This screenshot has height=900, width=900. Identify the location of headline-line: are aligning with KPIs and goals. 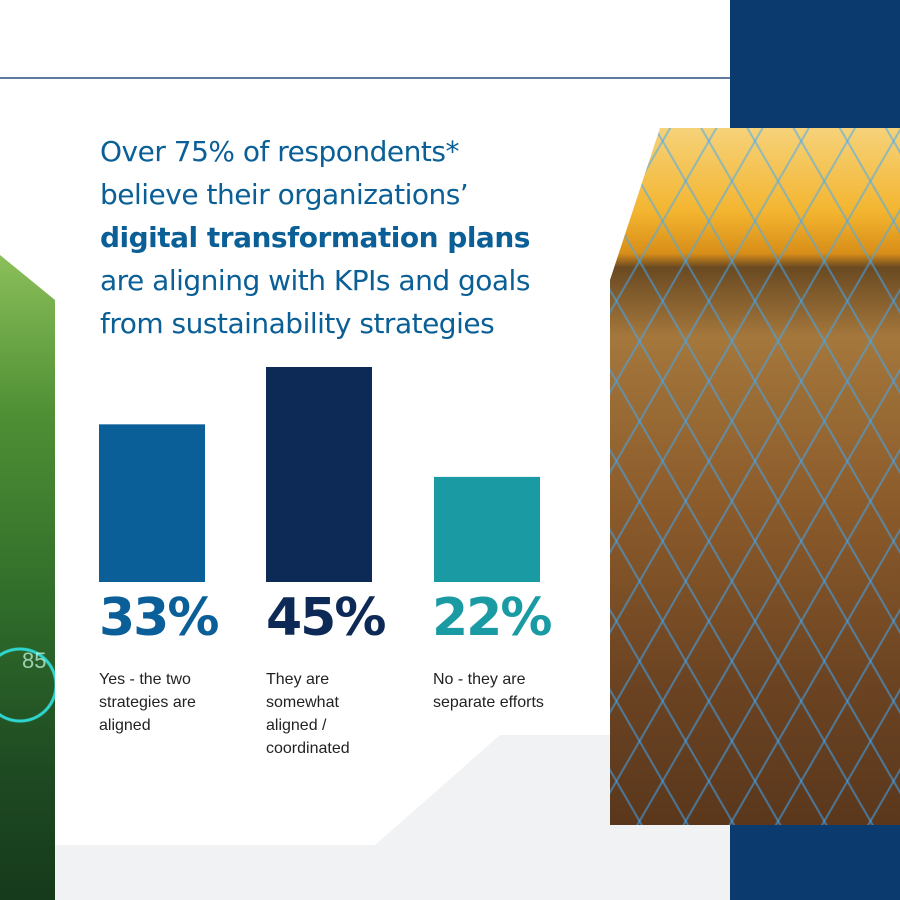
(315, 280).